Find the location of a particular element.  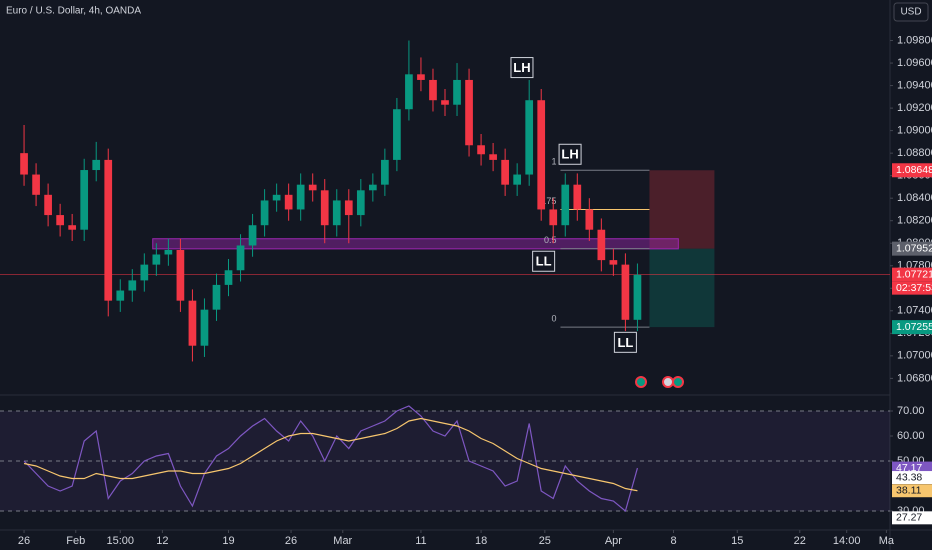

x-tick-label: 18 is located at coordinates (481, 541).